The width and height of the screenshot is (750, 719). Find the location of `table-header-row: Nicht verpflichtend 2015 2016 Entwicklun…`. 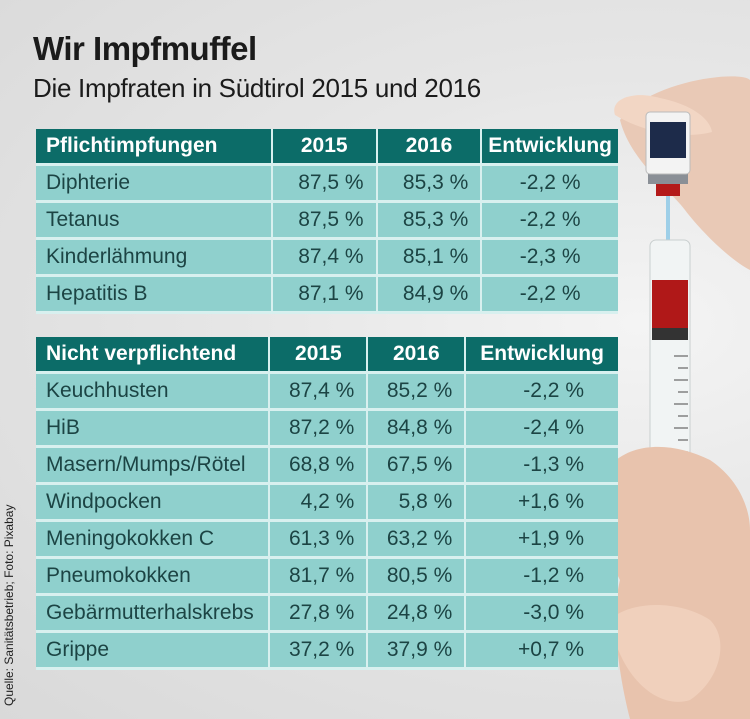

table-header-row: Nicht verpflichtend 2015 2016 Entwicklun… is located at coordinates (327, 355).